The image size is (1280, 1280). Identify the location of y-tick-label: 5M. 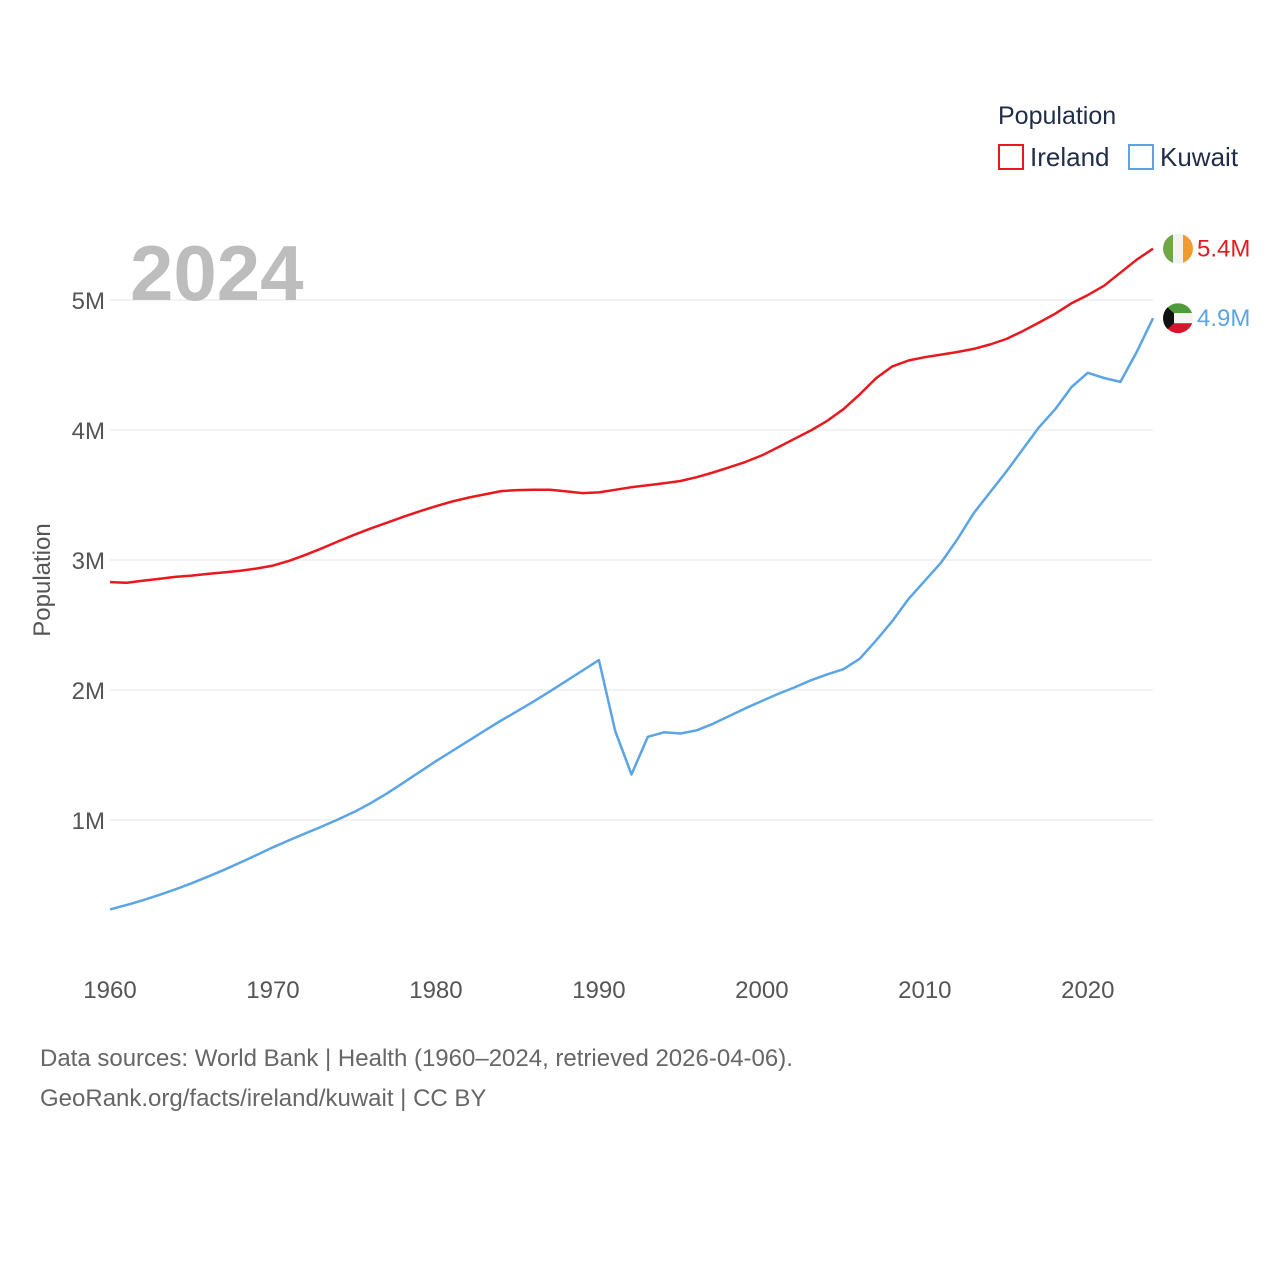
(88, 301).